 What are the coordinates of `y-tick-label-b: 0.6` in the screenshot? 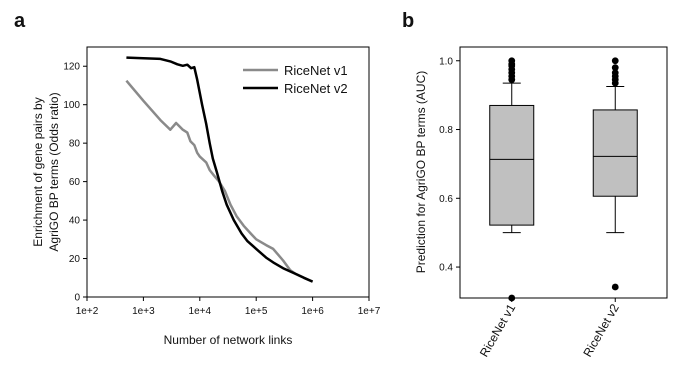 It's located at (446, 199).